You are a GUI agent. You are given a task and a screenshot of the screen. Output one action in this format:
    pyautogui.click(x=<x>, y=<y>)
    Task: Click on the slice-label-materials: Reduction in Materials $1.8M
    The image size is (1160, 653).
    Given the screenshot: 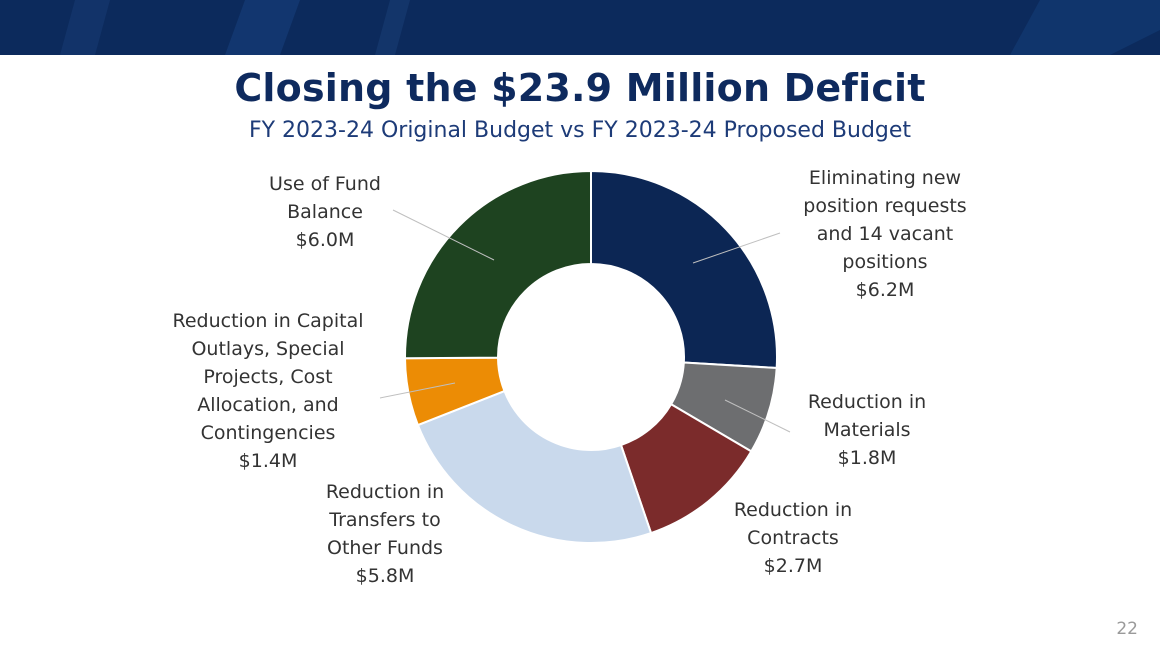 What is the action you would take?
    pyautogui.click(x=867, y=430)
    